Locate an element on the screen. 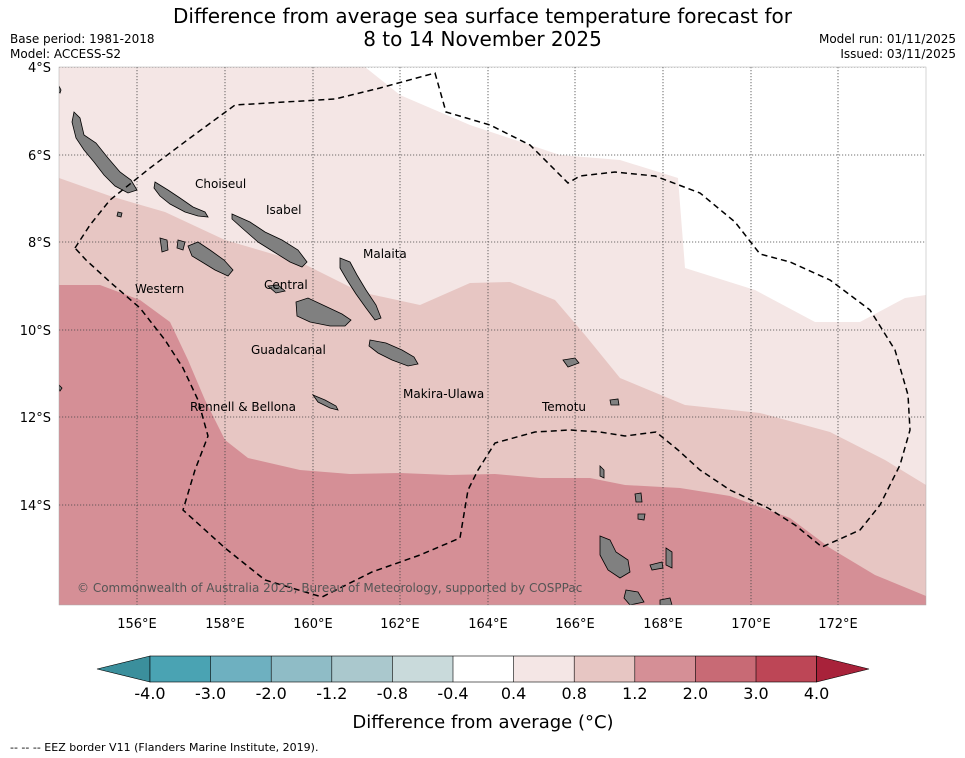 Image resolution: width=965 pixels, height=758 pixels. colorbar-tick: -2.0 is located at coordinates (271, 693).